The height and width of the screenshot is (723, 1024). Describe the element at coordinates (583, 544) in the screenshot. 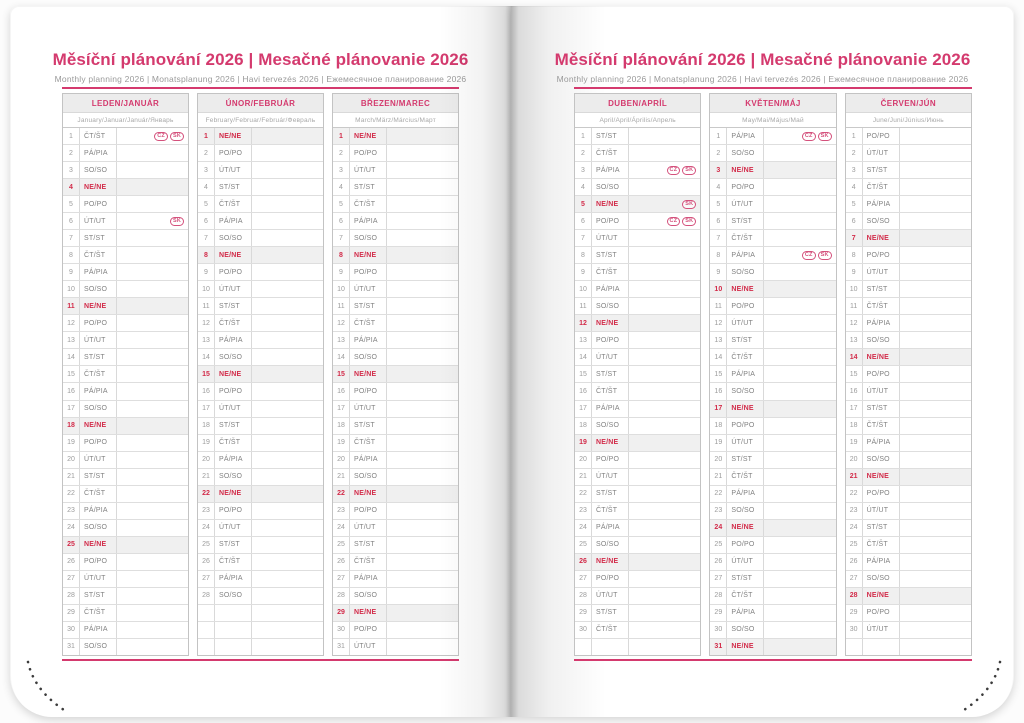

I see `day-number: 25` at that location.